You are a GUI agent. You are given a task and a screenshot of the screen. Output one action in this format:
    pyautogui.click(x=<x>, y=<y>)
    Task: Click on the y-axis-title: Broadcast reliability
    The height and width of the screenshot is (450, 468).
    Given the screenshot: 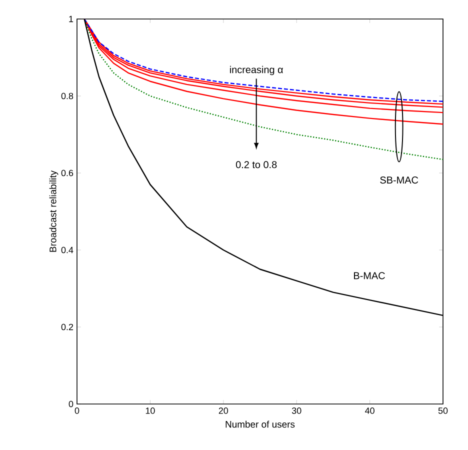 What is the action you would take?
    pyautogui.click(x=53, y=211)
    